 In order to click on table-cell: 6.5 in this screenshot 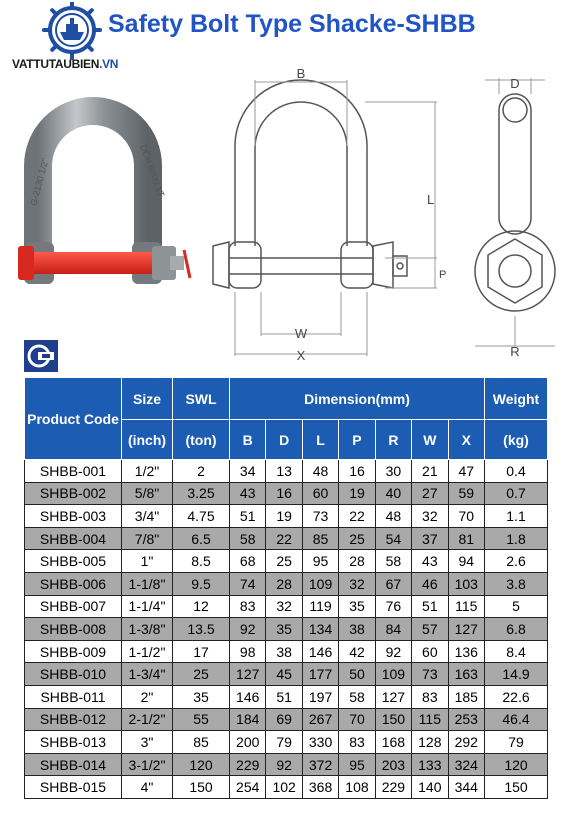, I will do `click(201, 538)`.